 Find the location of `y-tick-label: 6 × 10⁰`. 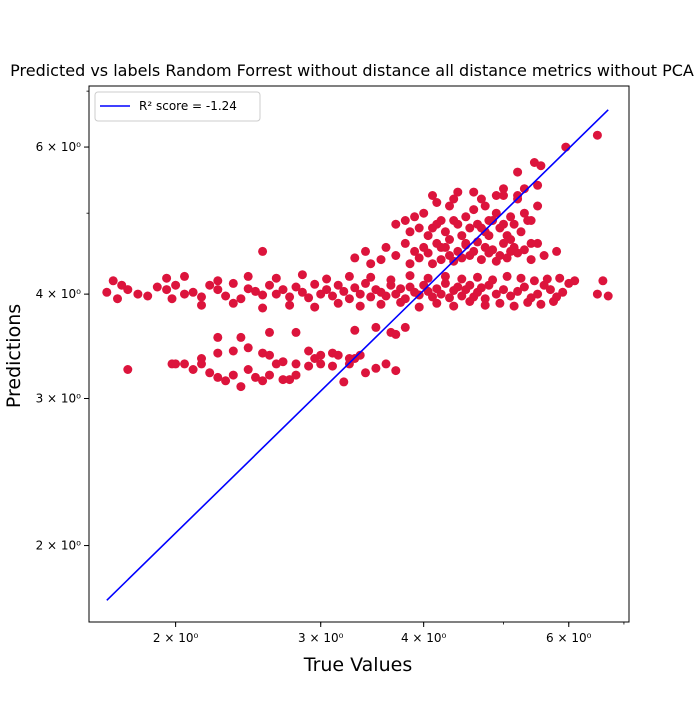

y-tick-label: 6 × 10⁰ is located at coordinates (59, 147).